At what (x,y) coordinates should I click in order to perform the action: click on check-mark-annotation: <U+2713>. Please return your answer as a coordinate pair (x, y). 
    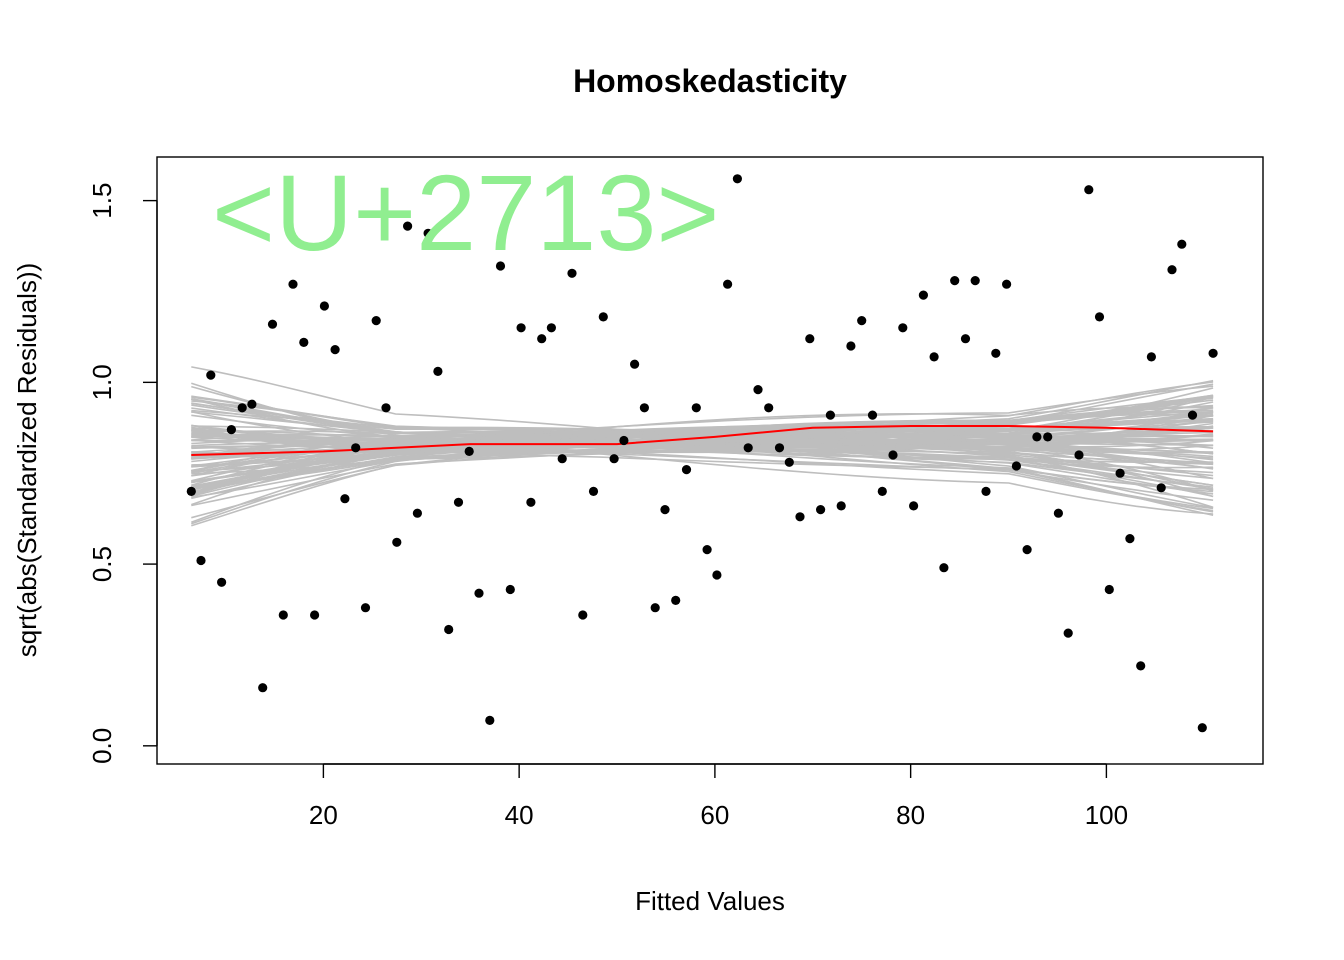
    Looking at the image, I should click on (465, 212).